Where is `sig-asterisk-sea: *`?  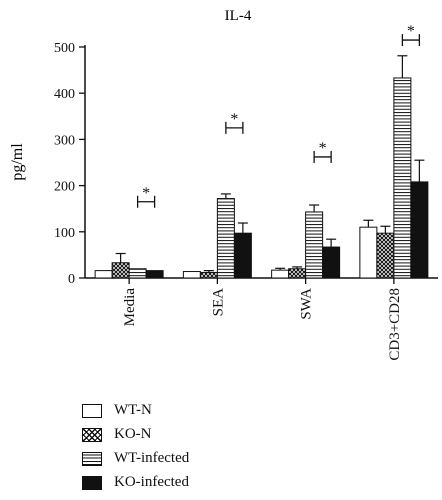 sig-asterisk-sea: * is located at coordinates (234, 119).